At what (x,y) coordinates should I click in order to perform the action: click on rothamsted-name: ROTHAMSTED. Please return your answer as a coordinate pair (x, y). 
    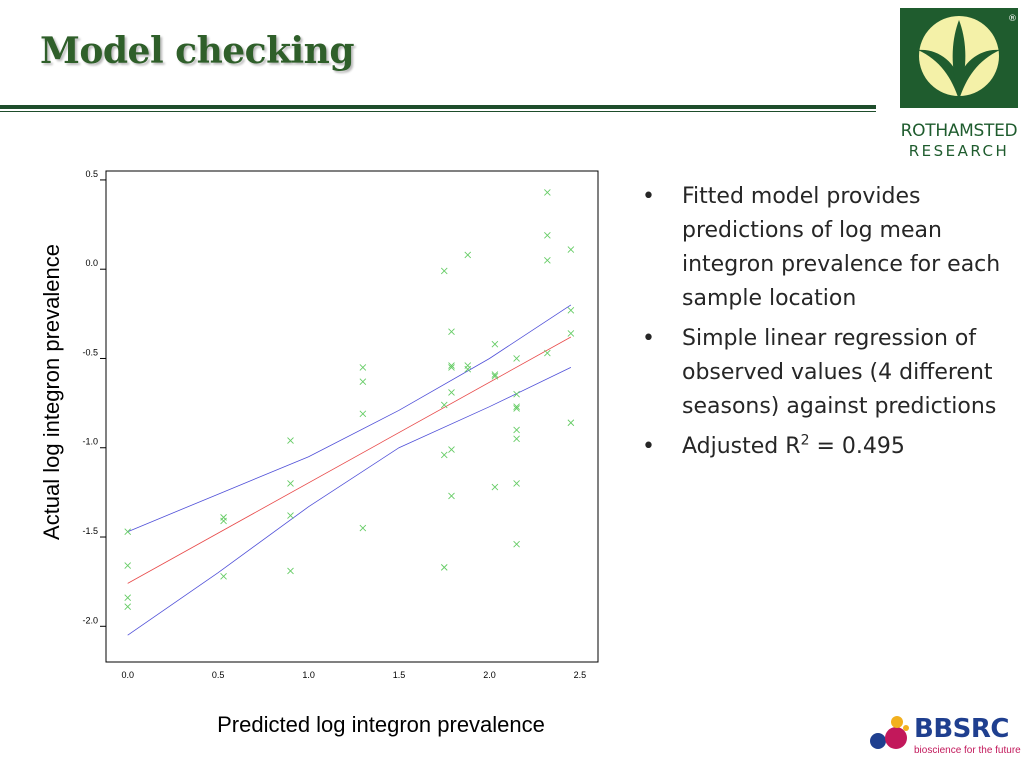
    Looking at the image, I should click on (959, 131).